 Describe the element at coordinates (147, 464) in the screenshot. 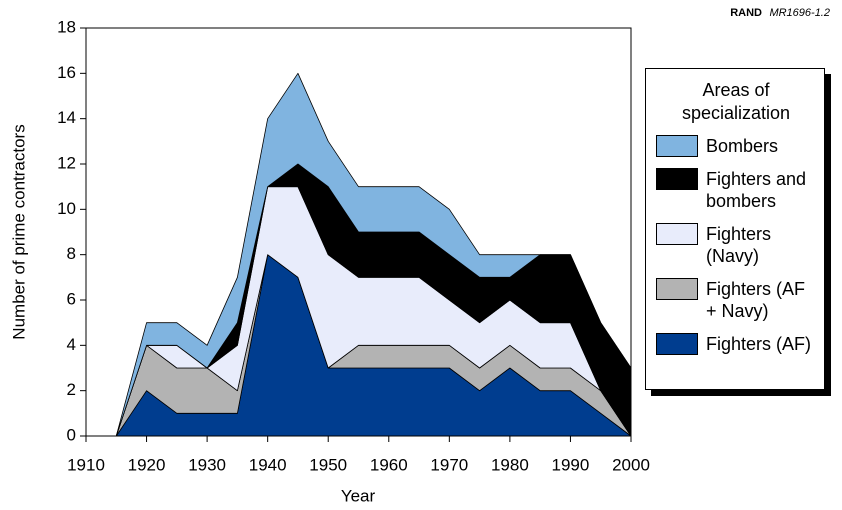

I see `x-tick-label: 1920` at that location.